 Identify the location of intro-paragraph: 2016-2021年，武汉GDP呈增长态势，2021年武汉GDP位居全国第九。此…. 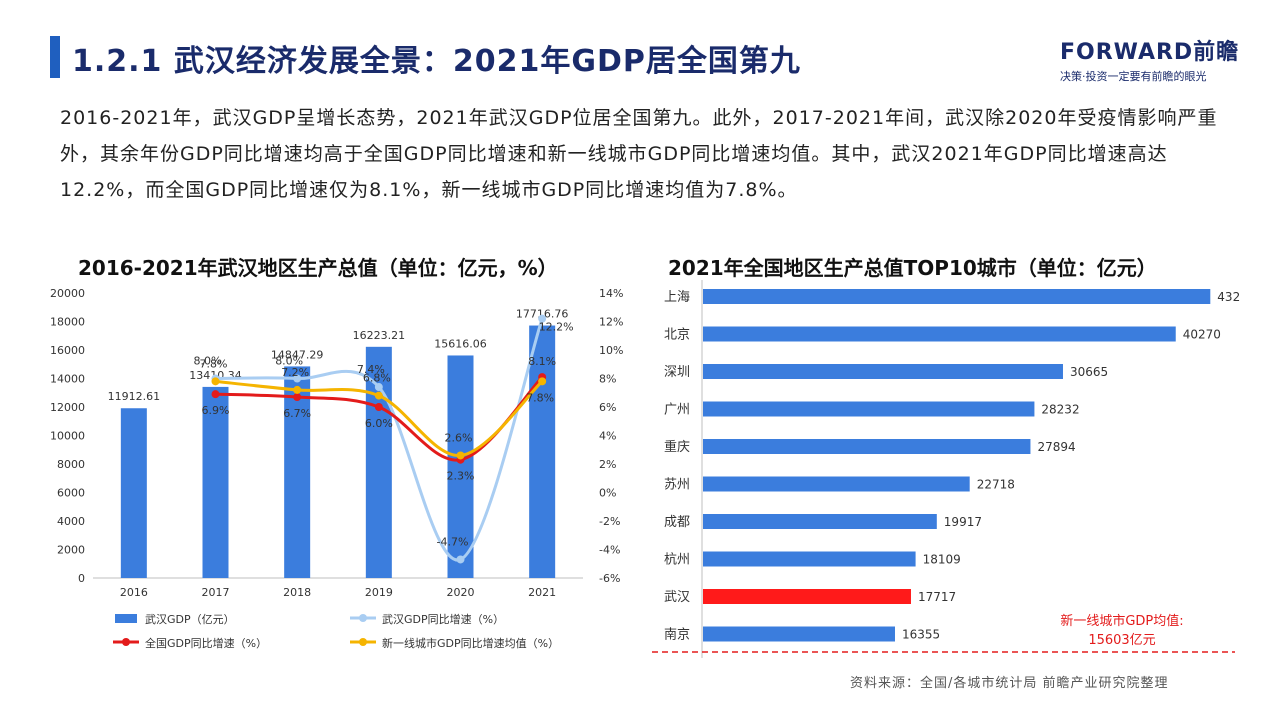
(639, 154).